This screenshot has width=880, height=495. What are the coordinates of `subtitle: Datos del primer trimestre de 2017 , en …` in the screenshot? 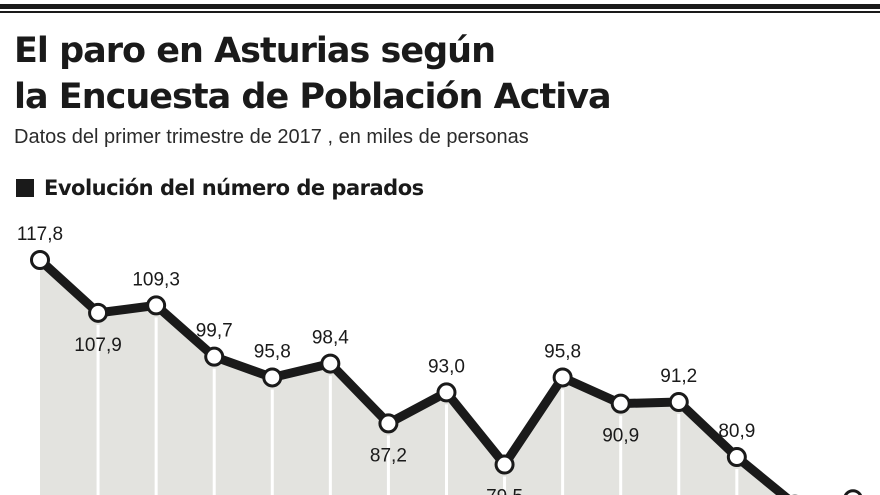 It's located at (271, 137).